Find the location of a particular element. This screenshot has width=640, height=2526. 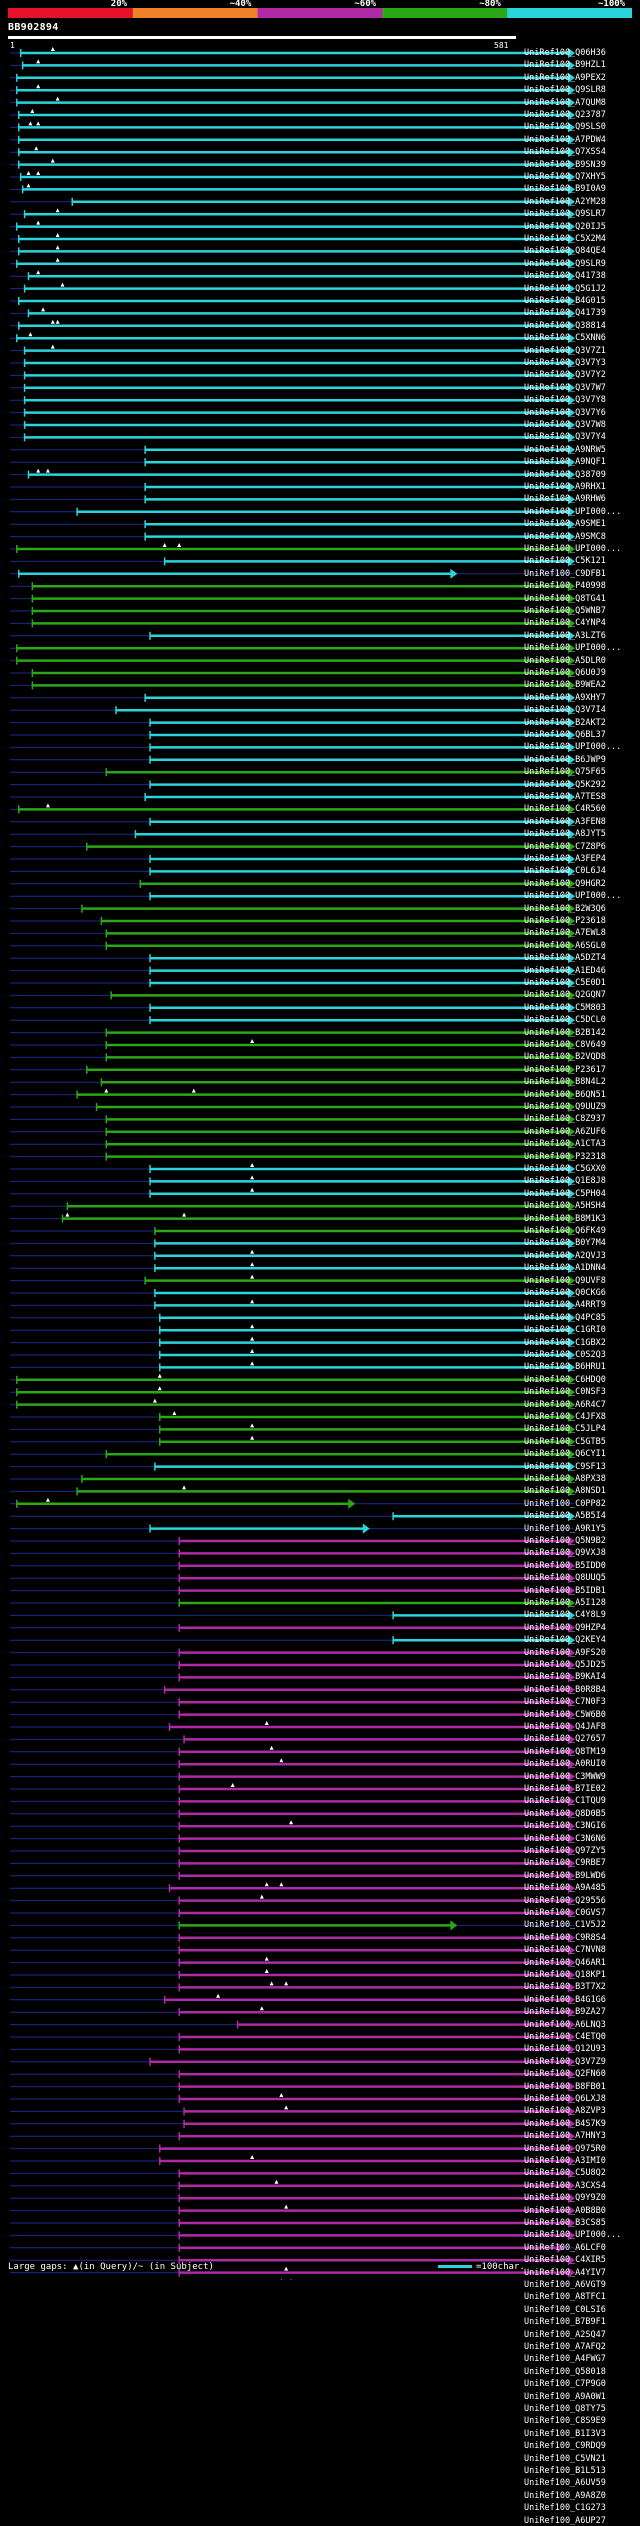

hit-label: UniRef100_C5PH04 is located at coordinates (565, 1193).